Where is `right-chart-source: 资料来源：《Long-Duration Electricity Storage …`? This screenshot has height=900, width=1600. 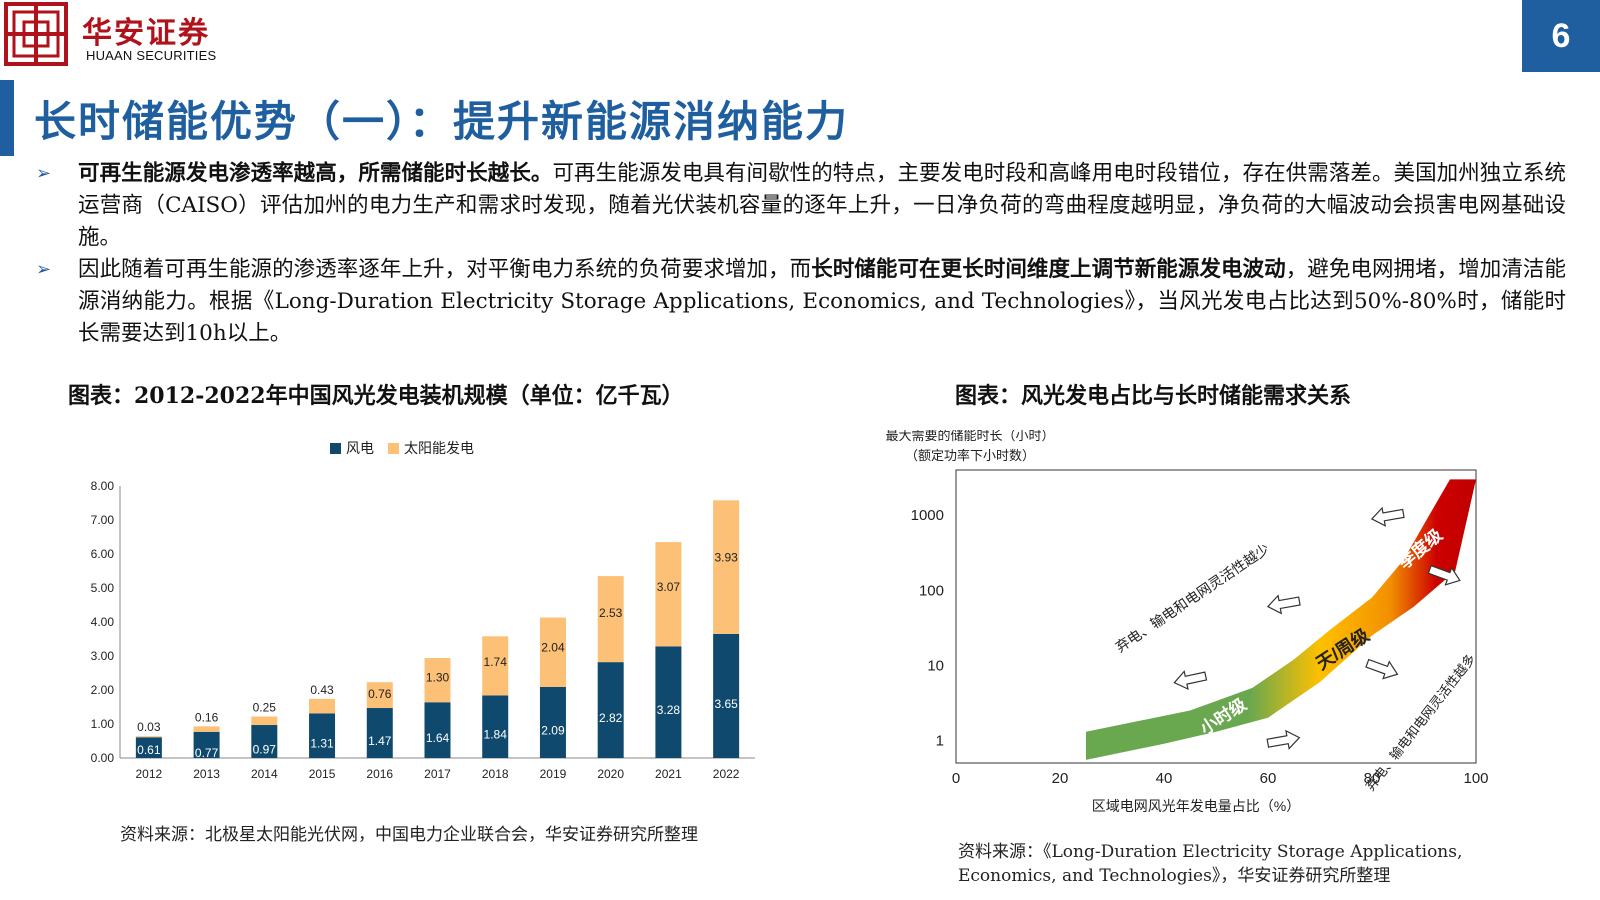
right-chart-source: 资料来源：《Long-Duration Electricity Storage … is located at coordinates (1258, 864).